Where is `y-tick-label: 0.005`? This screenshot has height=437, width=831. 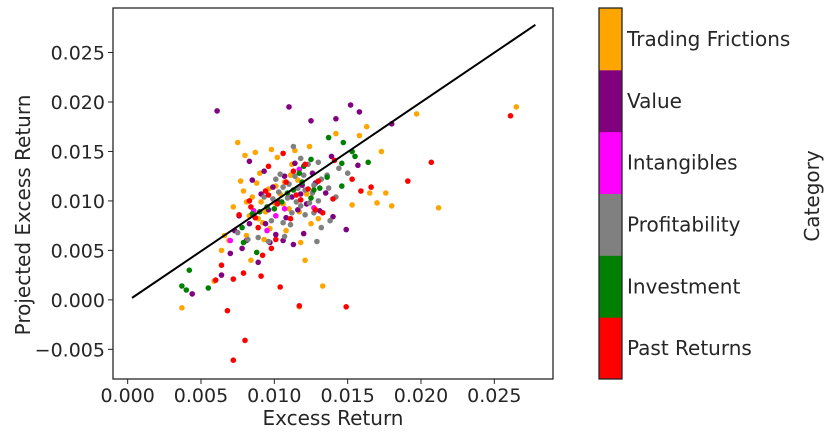
y-tick-label: 0.005 is located at coordinates (78, 251).